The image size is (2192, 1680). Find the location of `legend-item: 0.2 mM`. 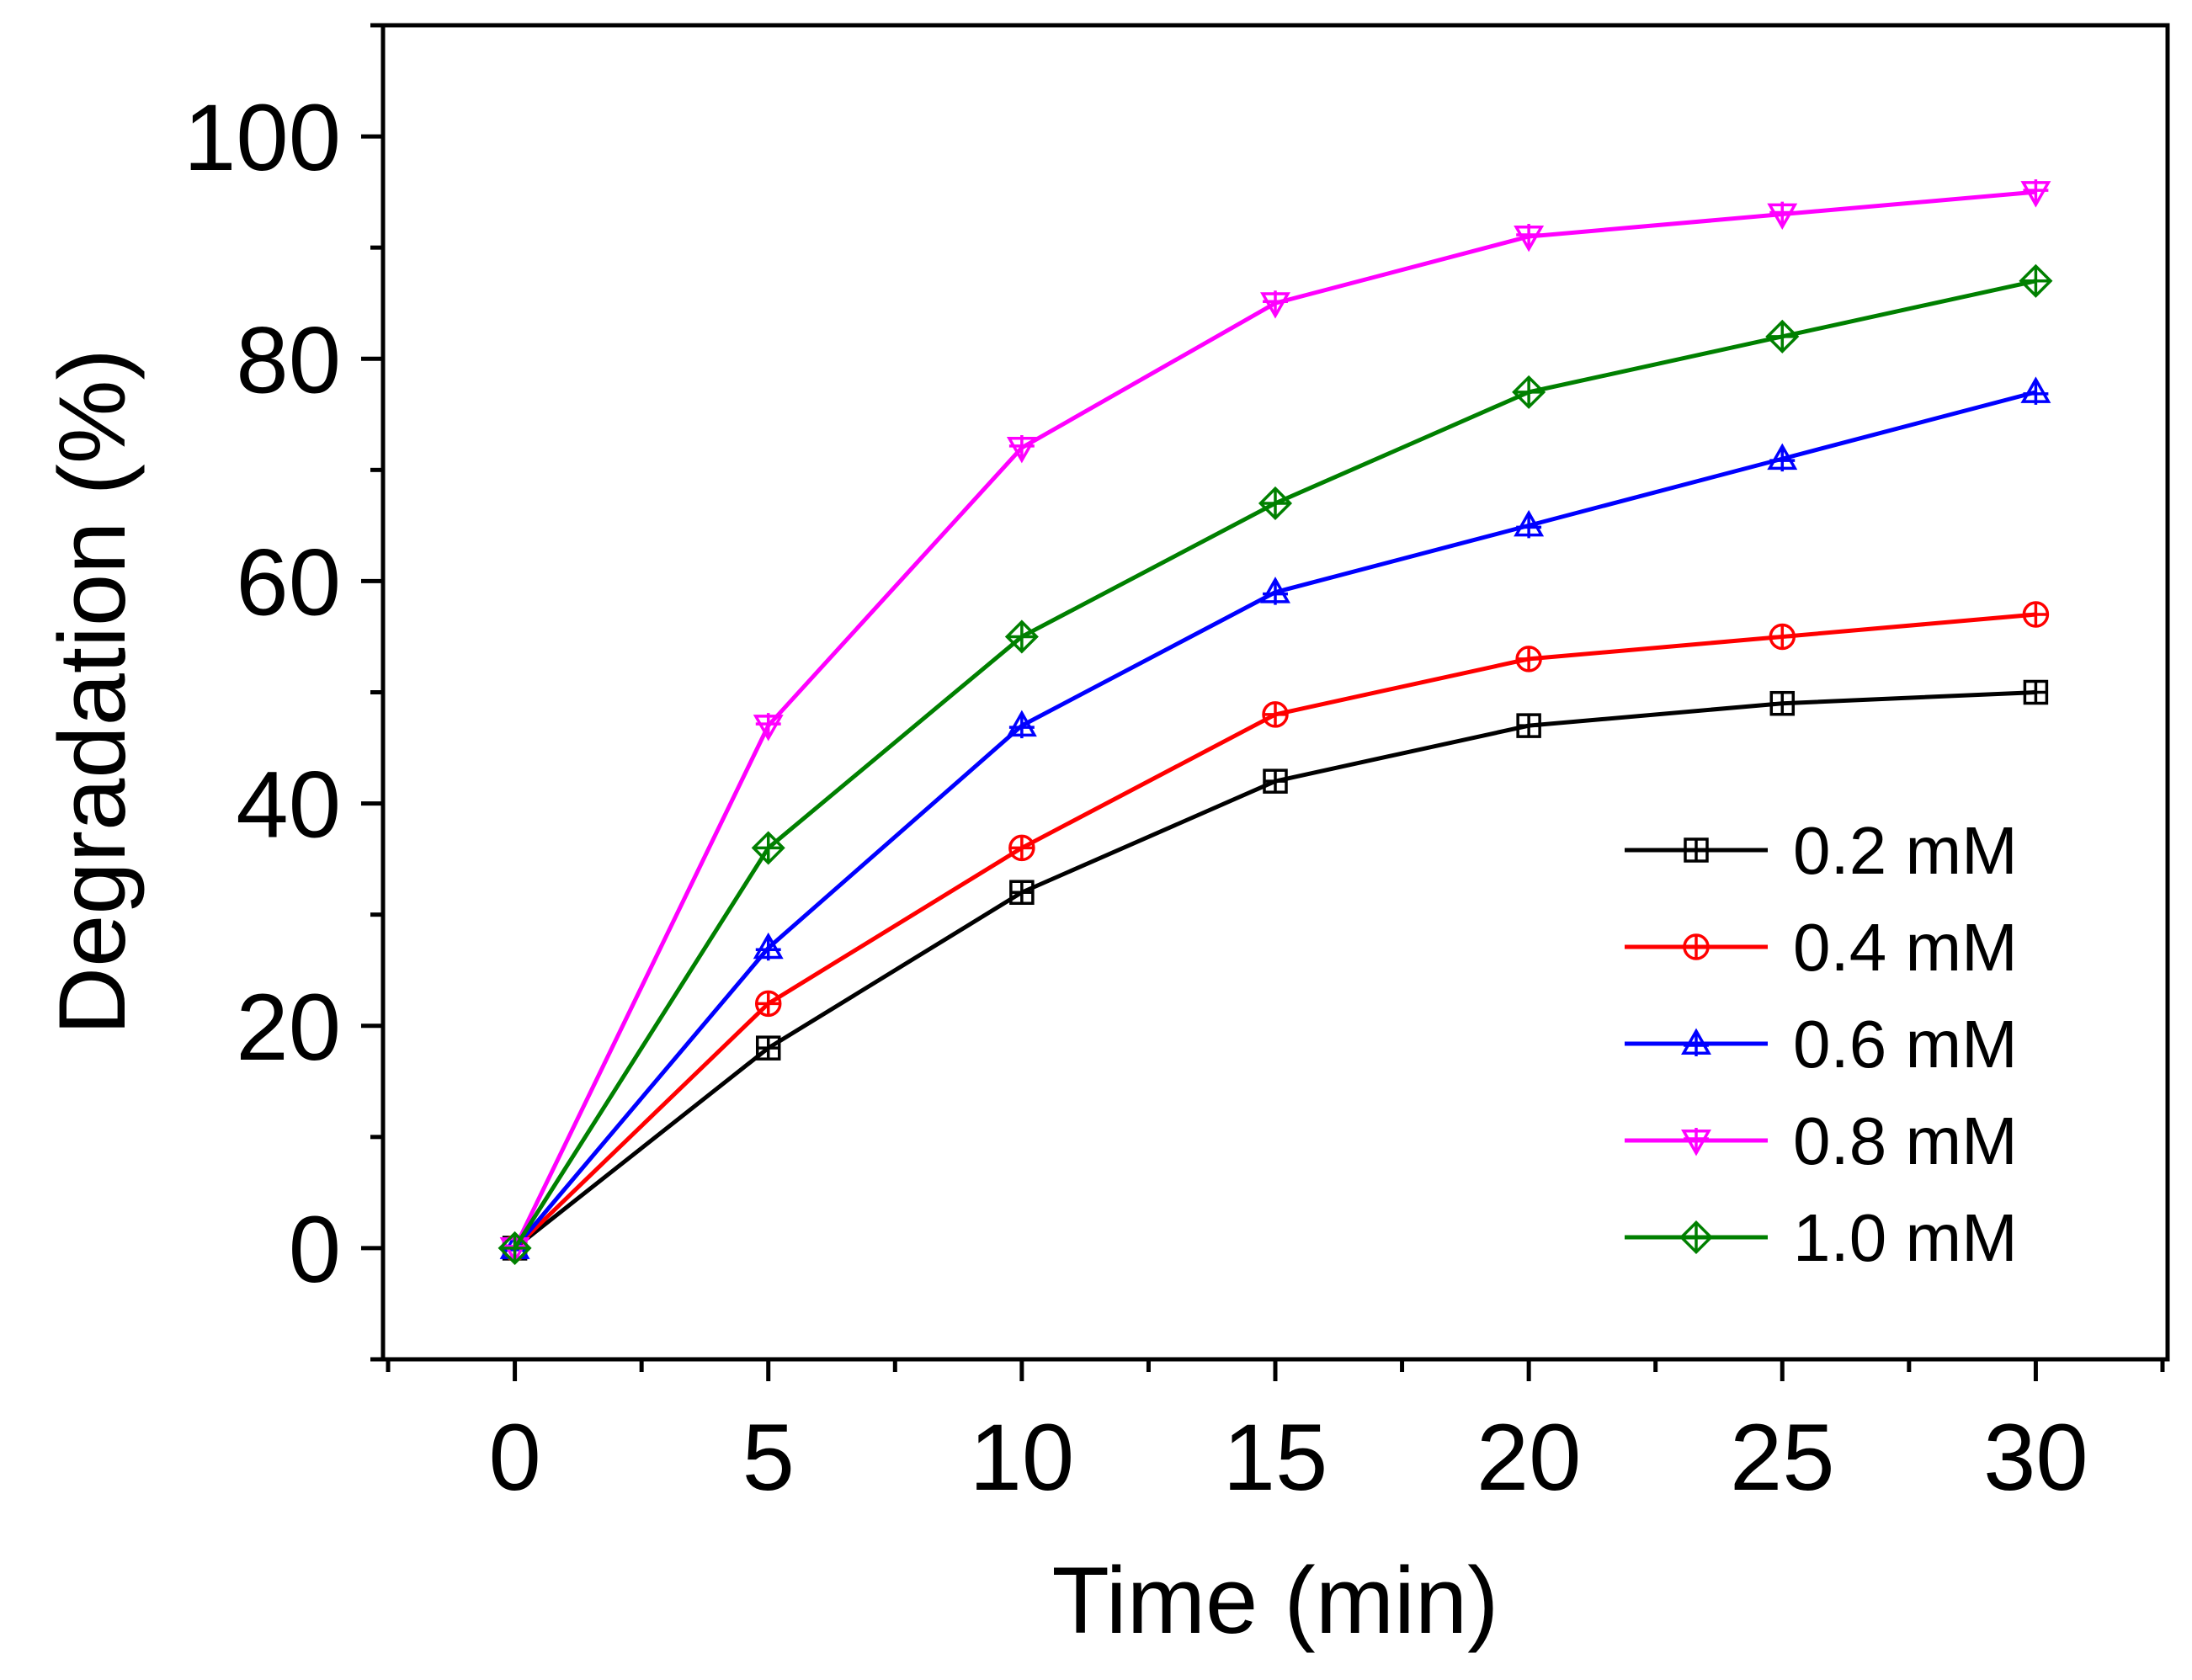

legend-item: 0.2 mM is located at coordinates (1821, 850).